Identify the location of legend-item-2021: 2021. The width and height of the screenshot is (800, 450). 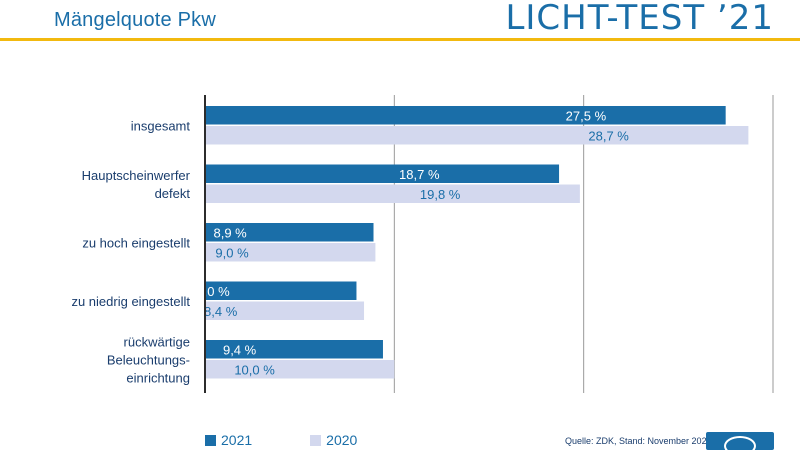
(228, 440).